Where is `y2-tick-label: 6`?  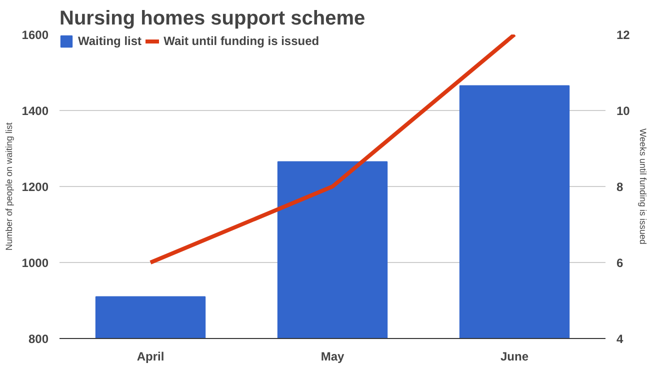 y2-tick-label: 6 is located at coordinates (620, 263).